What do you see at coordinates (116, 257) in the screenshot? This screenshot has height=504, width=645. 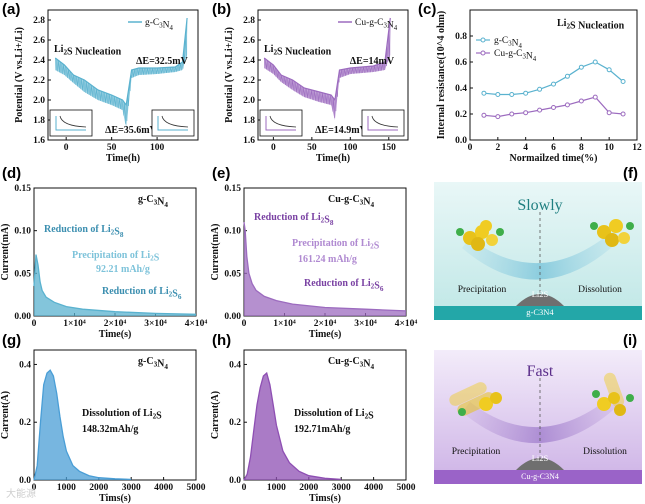 I see `annotation-precipitation-d: Precipitation of Li2S` at bounding box center [116, 257].